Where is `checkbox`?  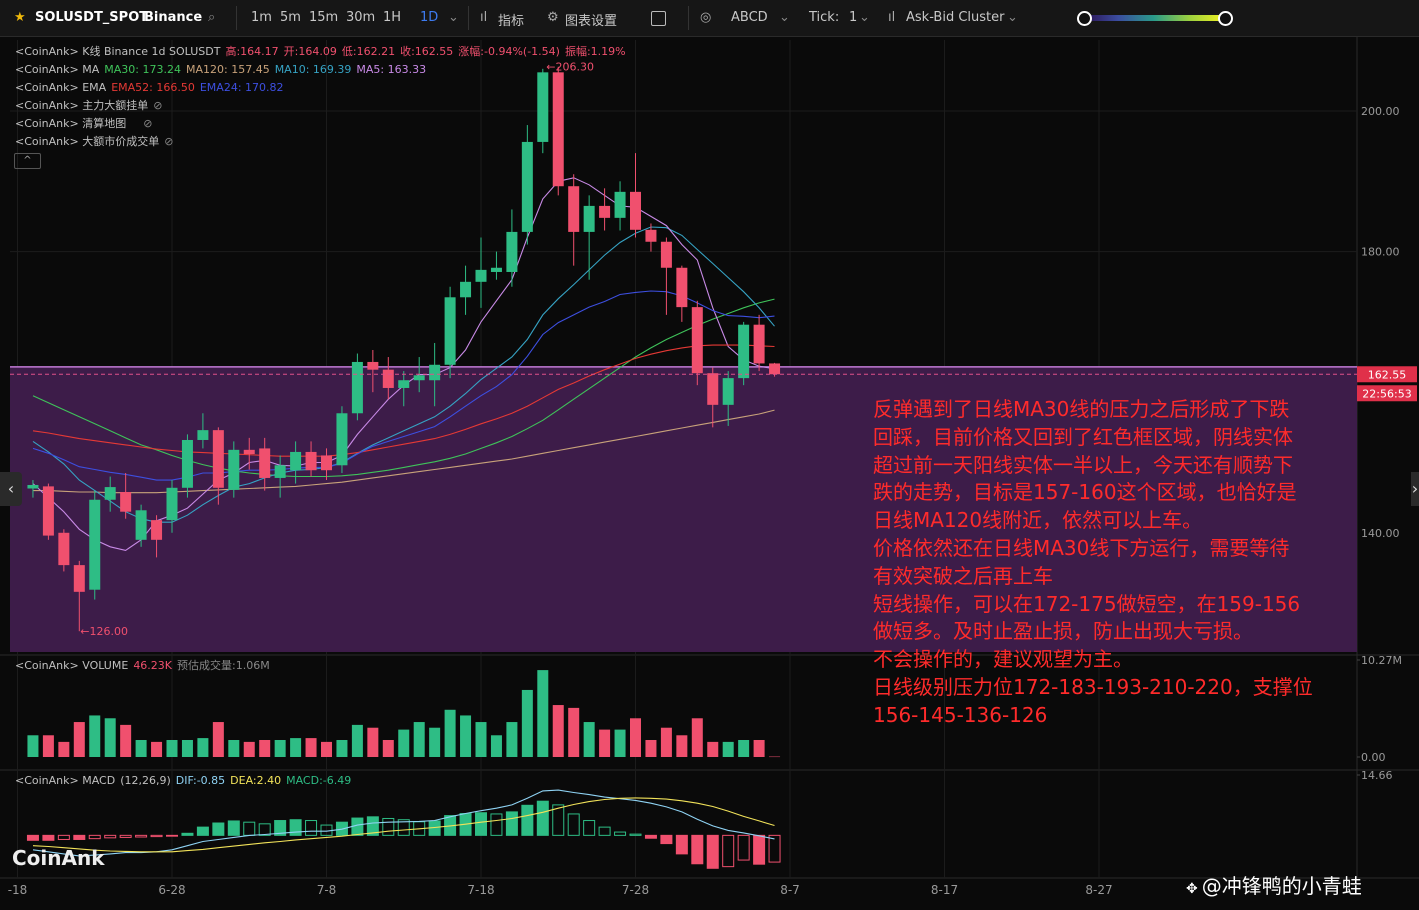 checkbox is located at coordinates (658, 18).